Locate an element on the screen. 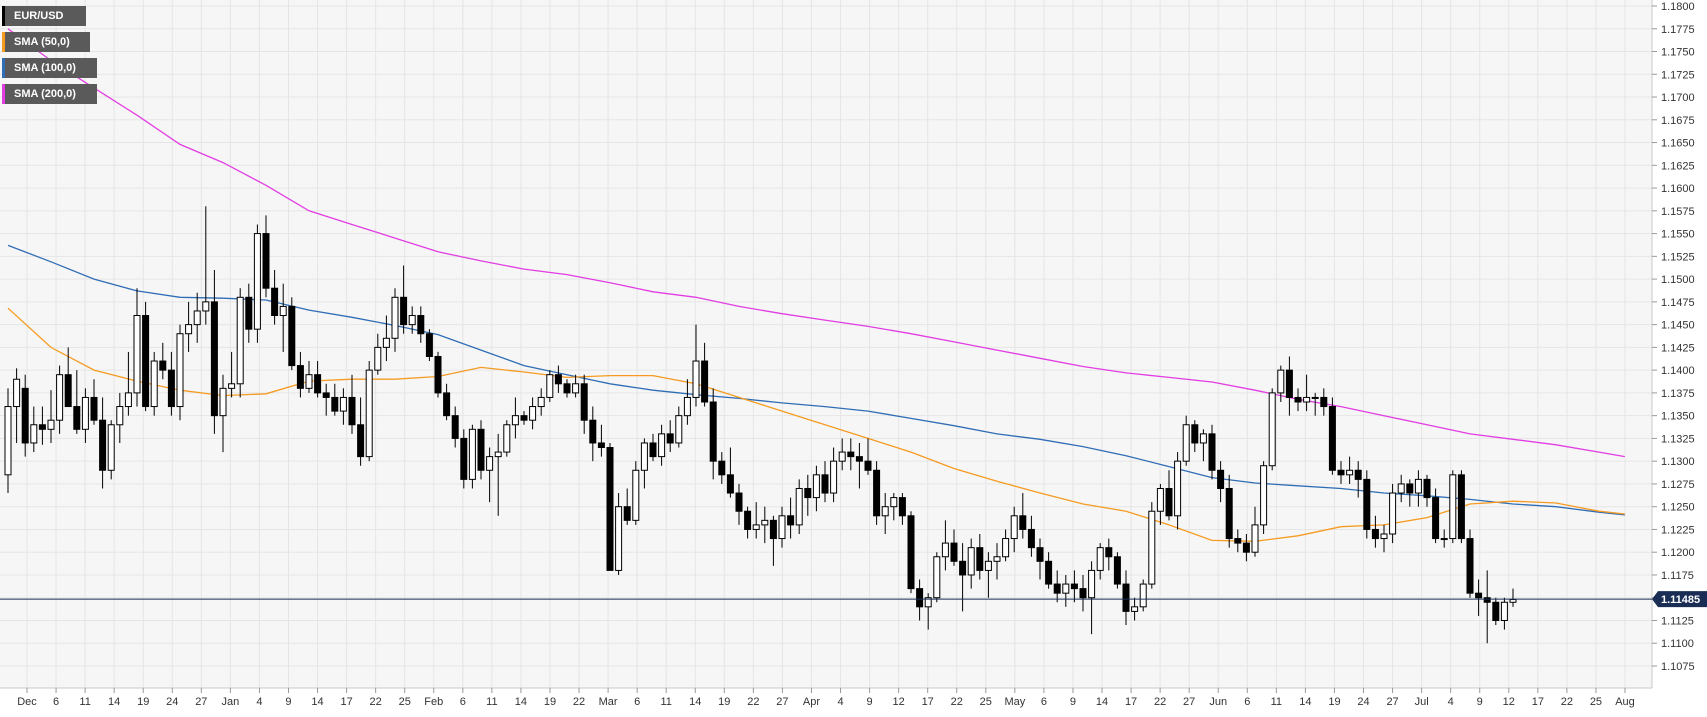 This screenshot has height=717, width=1707. y-tick-label: 1.1775 is located at coordinates (1678, 30).